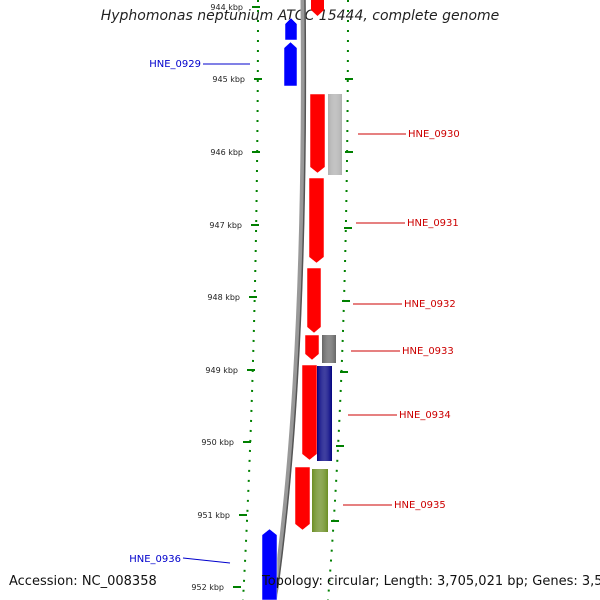  I want to click on kbp-tick-label: 952 kbp, so click(207, 587).